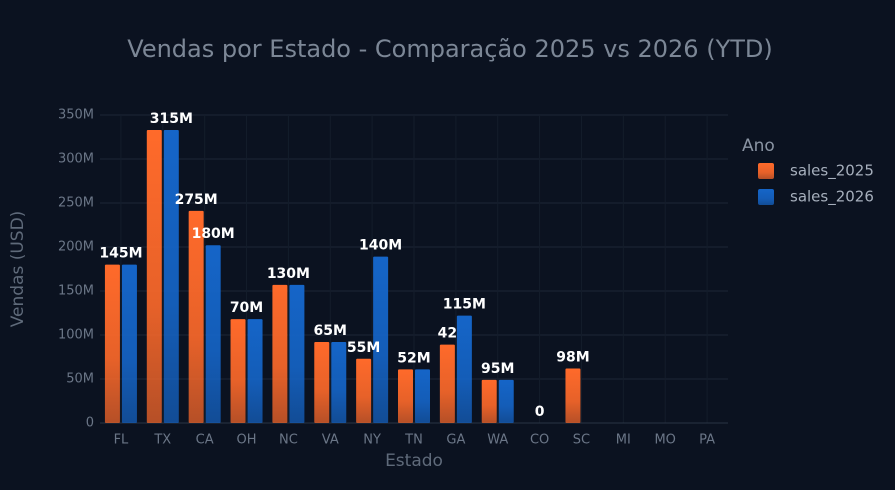  What do you see at coordinates (76, 335) in the screenshot?
I see `y-tick-label: 100M` at bounding box center [76, 335].